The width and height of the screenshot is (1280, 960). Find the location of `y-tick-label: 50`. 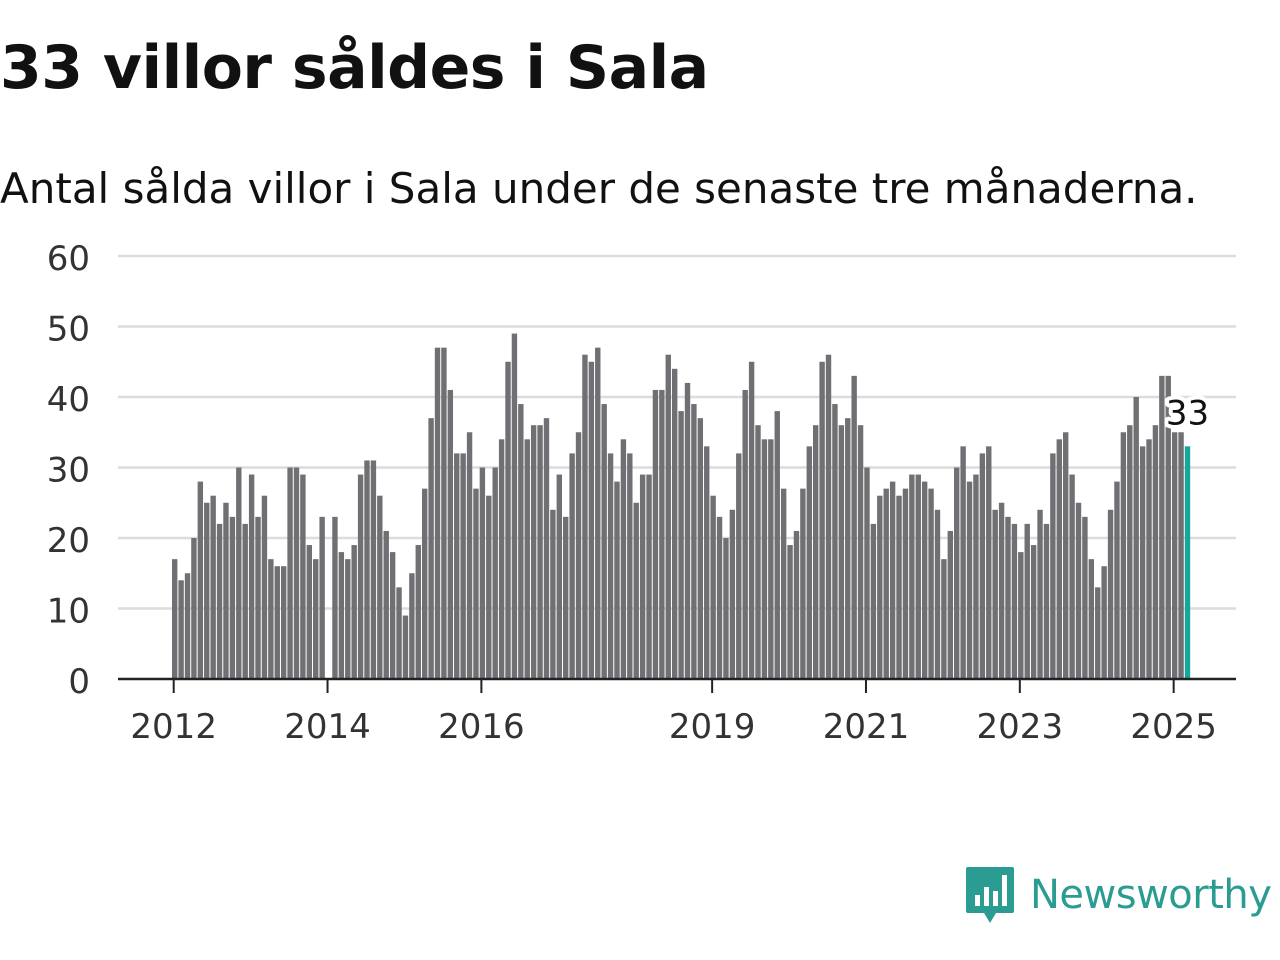

y-tick-label: 50 is located at coordinates (68, 330).